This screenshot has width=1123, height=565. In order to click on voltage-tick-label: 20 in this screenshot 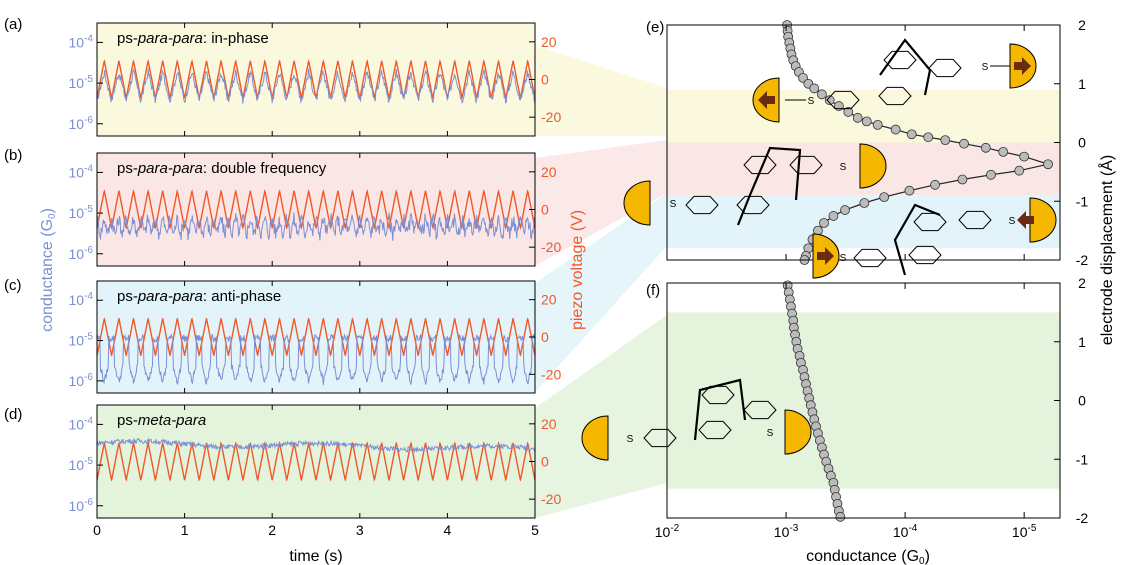, I will do `click(549, 424)`.